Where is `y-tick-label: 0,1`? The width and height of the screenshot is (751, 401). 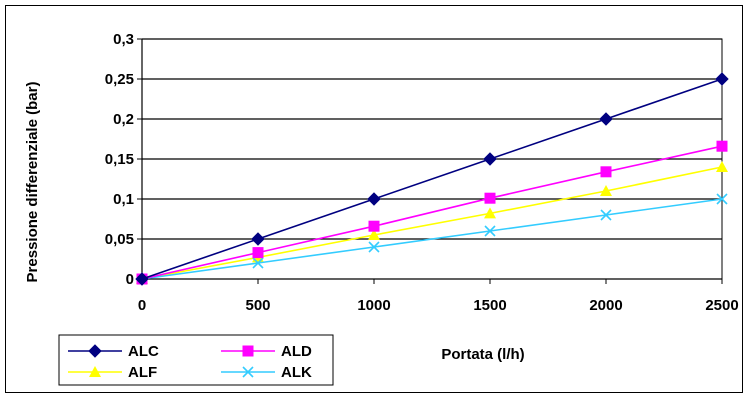 y-tick-label: 0,1 is located at coordinates (123, 199).